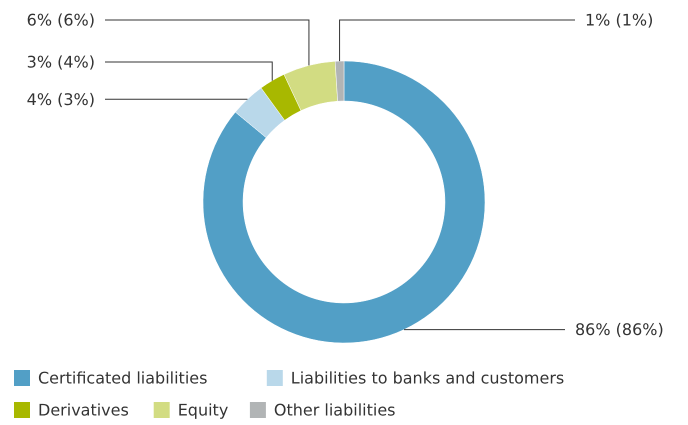 This screenshot has height=425, width=688. What do you see at coordinates (60, 99) in the screenshot?
I see `data-label: 4% (3%)` at bounding box center [60, 99].